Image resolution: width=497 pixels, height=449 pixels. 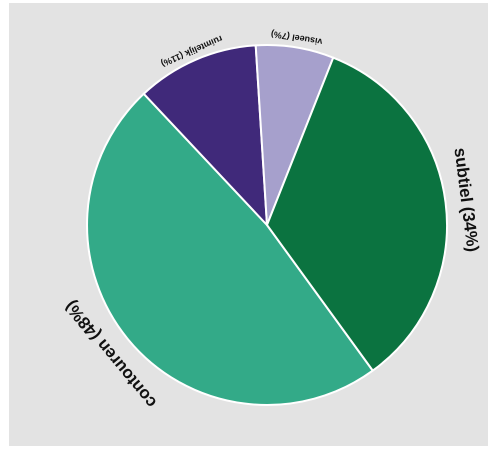 What do you see at coordinates (466, 200) in the screenshot?
I see `pie-label-subtiel: subtiel (34%)` at bounding box center [466, 200].